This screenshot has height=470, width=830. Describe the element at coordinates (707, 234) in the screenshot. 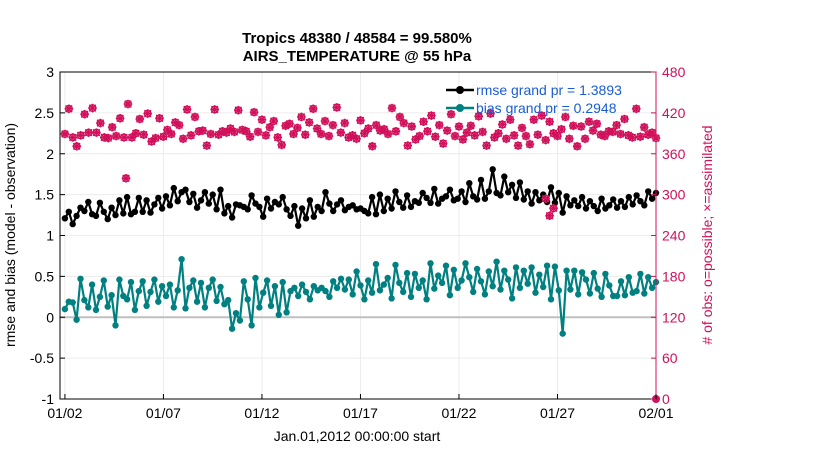

I see `right-axis-label: # of obs: o=possible; ×=assimilated` at that location.